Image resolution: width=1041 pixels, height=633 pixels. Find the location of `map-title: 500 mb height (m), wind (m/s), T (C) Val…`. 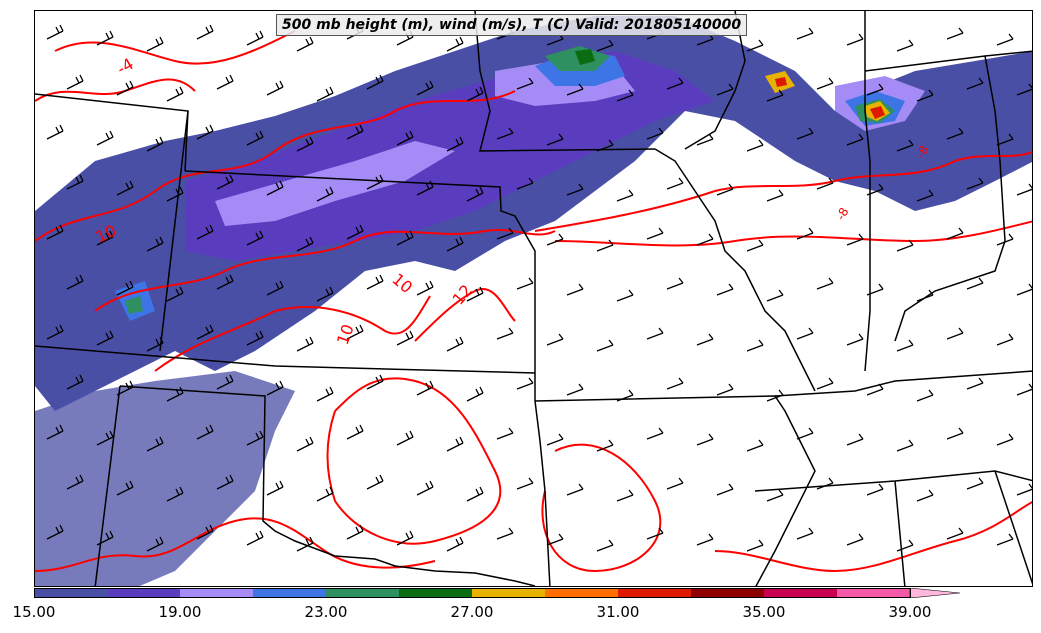

map-title: 500 mb height (m), wind (m/s), T (C) Val… is located at coordinates (512, 25).